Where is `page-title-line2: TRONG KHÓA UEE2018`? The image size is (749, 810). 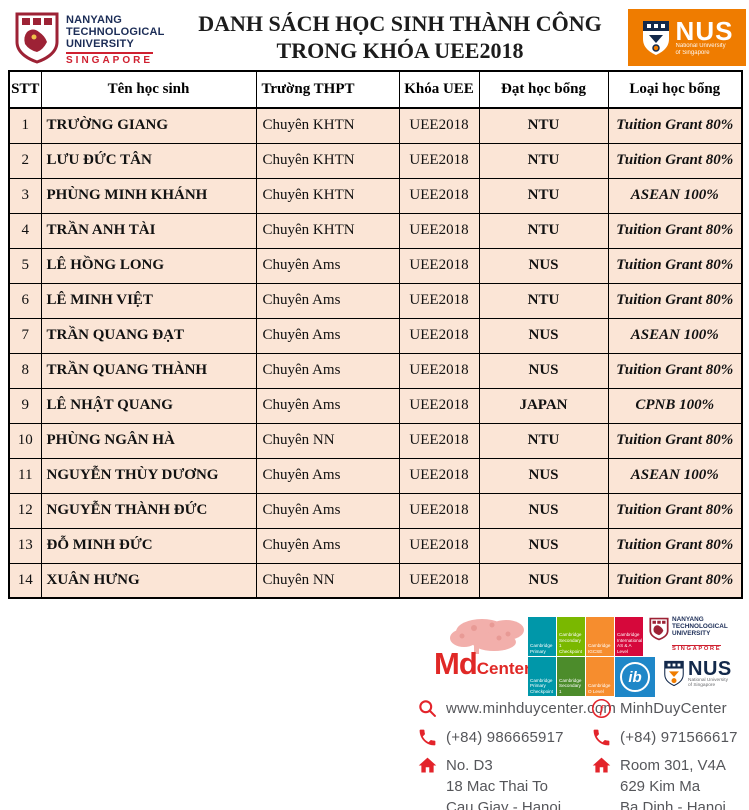 page-title-line2: TRONG KHÓA UEE2018 is located at coordinates (400, 50).